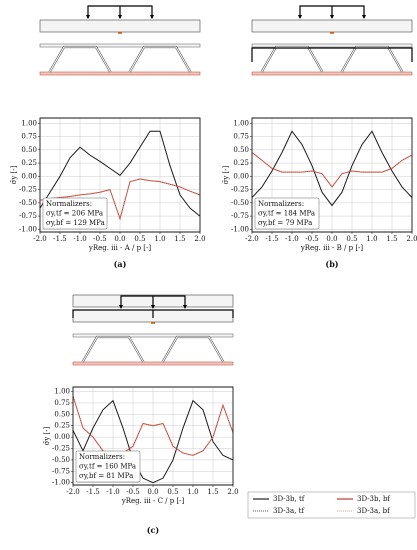 The width and height of the screenshot is (417, 550). I want to click on legend-label: 3D-3a, tf, so click(289, 511).